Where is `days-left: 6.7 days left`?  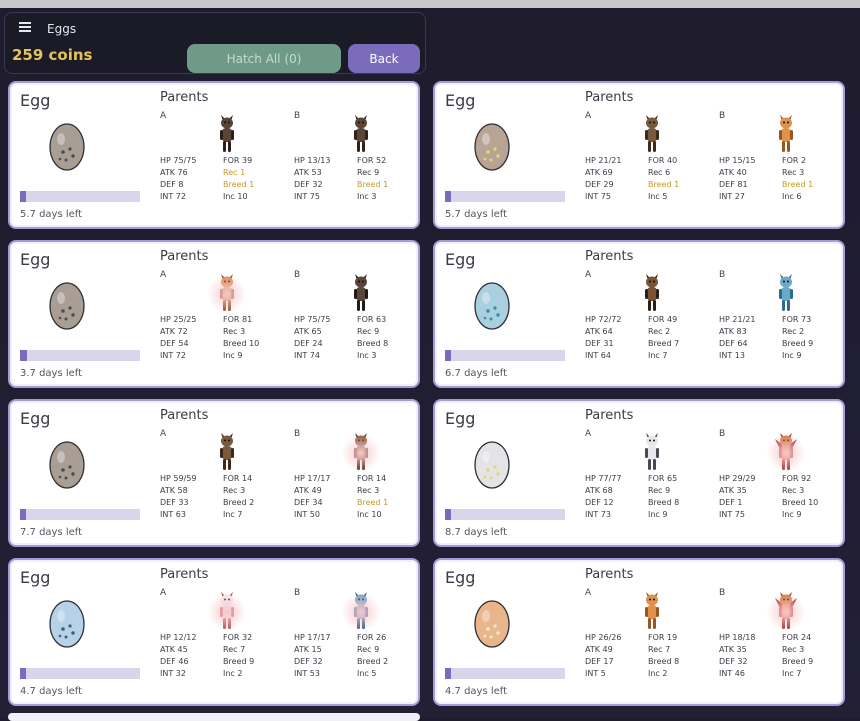 days-left: 6.7 days left is located at coordinates (476, 373).